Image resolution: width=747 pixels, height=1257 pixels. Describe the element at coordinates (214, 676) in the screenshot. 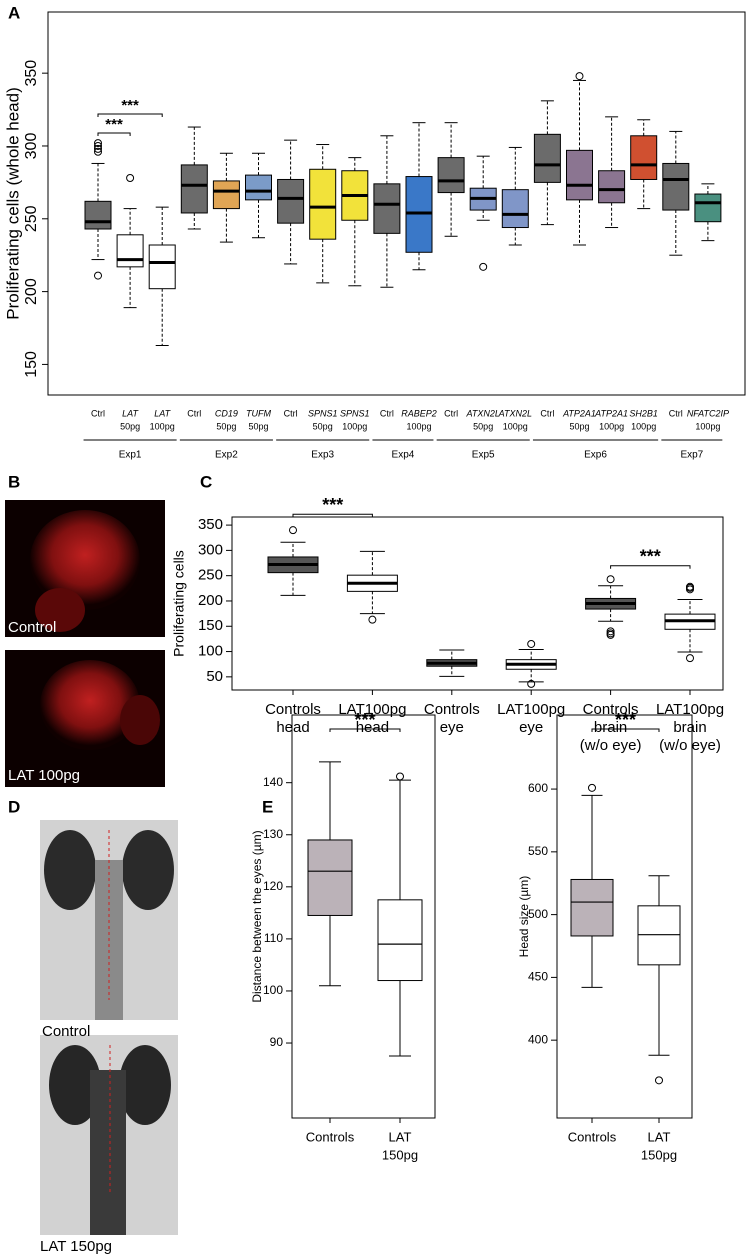

I see `y-tick-label: 50` at that location.